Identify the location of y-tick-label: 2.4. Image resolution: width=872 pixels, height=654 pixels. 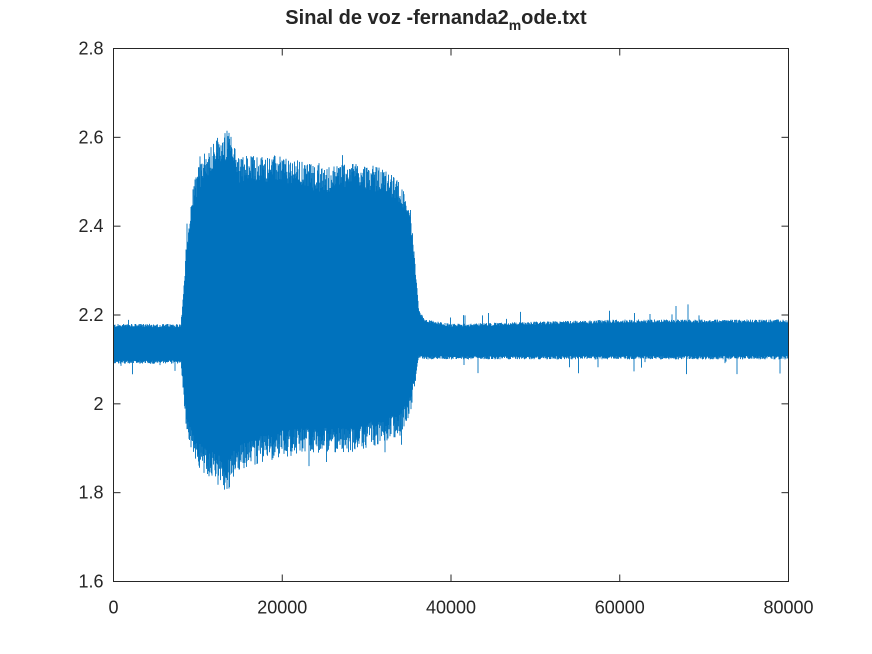
(90, 226).